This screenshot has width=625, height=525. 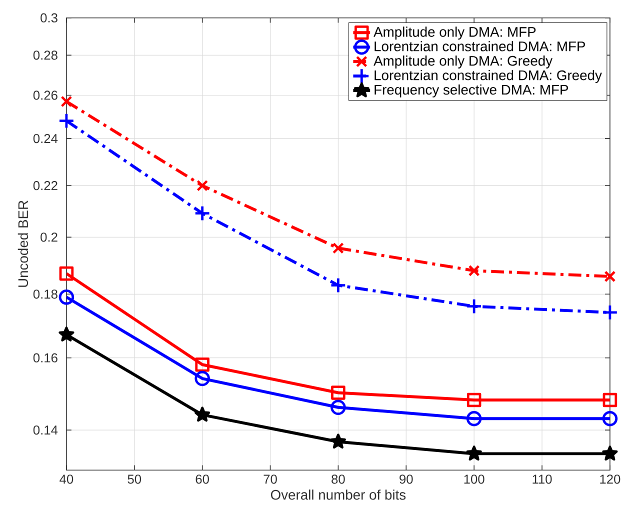 I want to click on y-tick-label: 0.24, so click(x=45, y=139).